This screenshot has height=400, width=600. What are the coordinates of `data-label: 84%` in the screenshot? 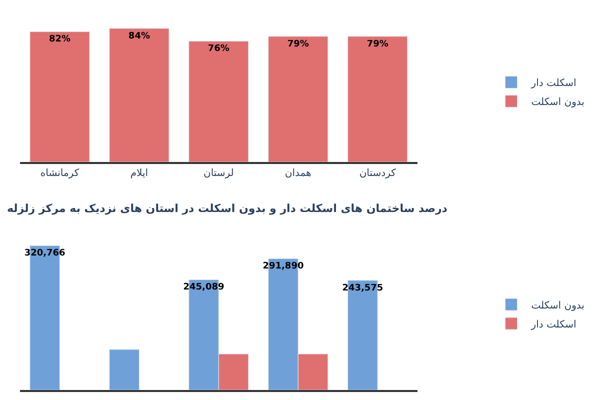 It's located at (139, 36).